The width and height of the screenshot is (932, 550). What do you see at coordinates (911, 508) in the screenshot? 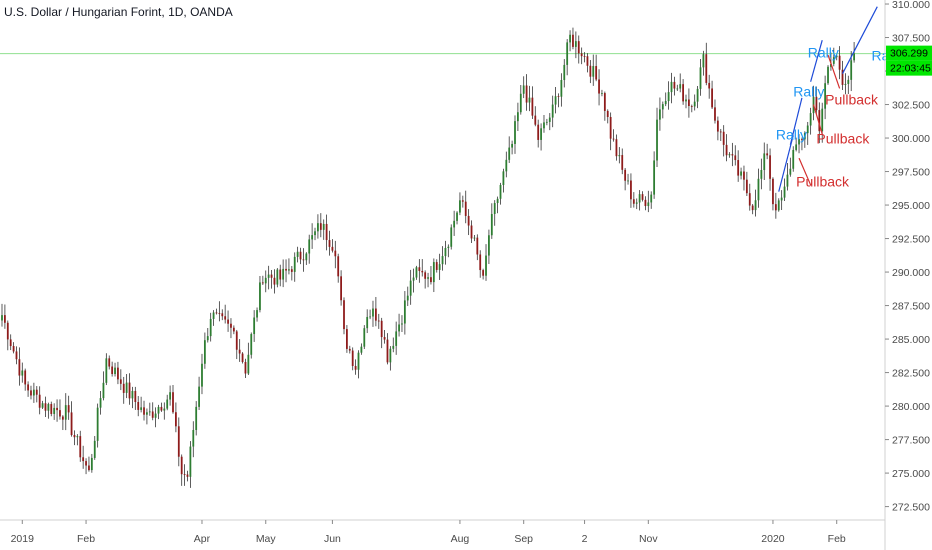
I see `price-tick-label: 272.500` at bounding box center [911, 508].